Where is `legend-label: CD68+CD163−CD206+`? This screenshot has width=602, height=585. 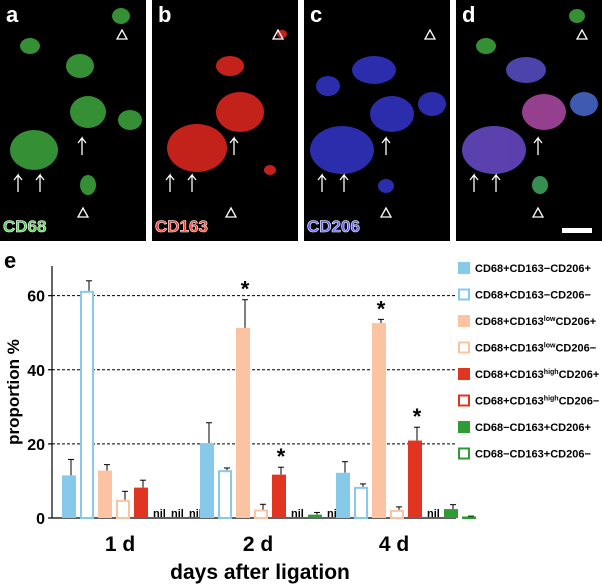
legend-label: CD68+CD163−CD206+ is located at coordinates (533, 269).